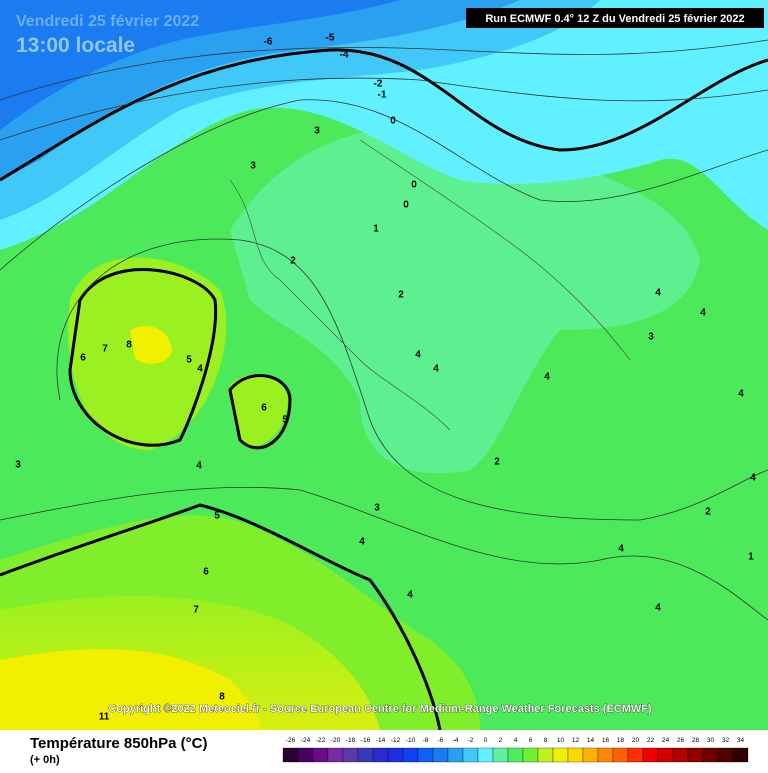  What do you see at coordinates (118, 743) in the screenshot?
I see `footer-title: Température 850hPa (°C)` at bounding box center [118, 743].